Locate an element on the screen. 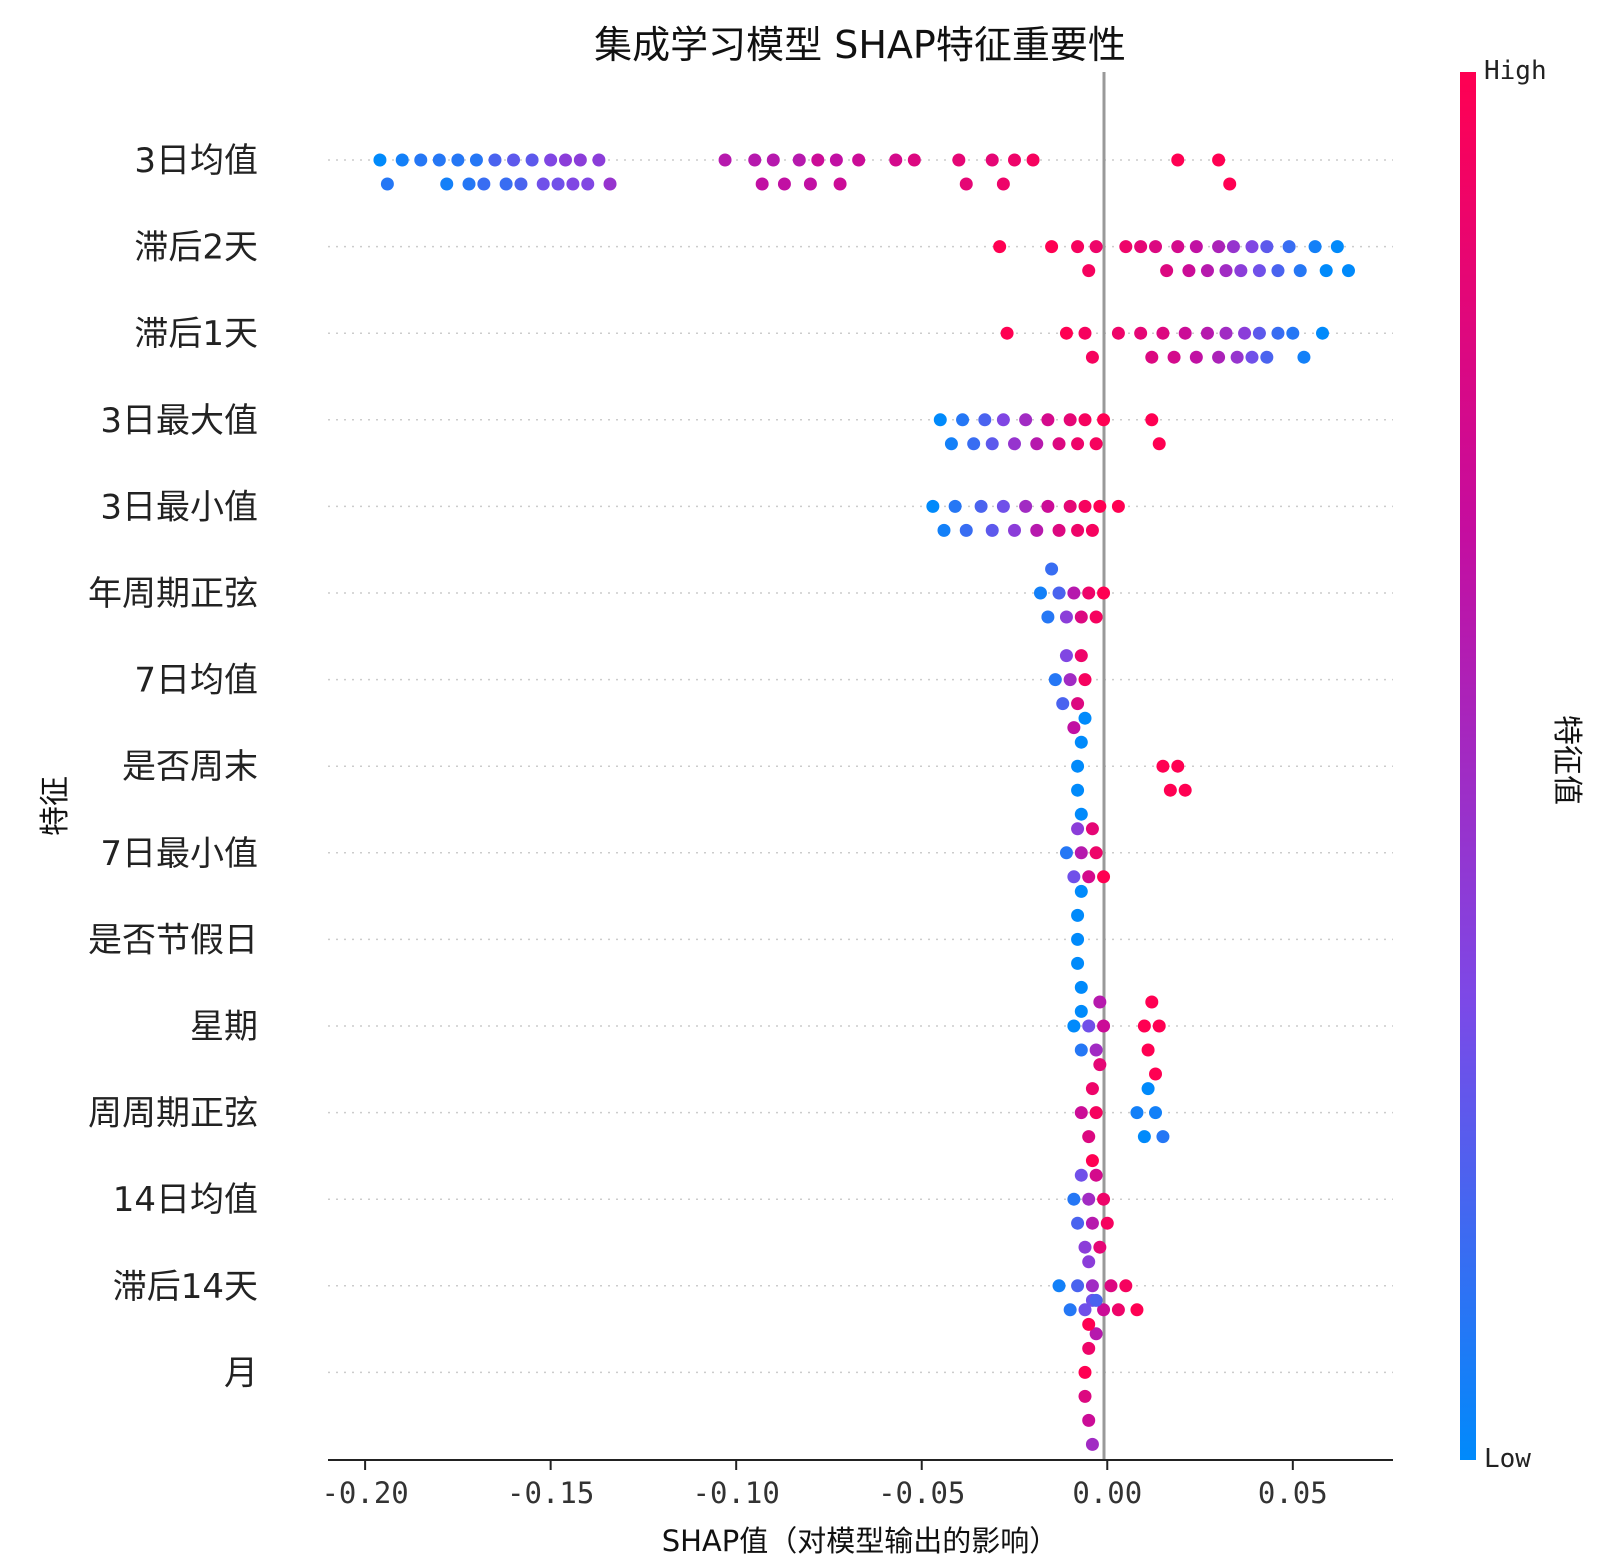  feature-label: 是否周末 is located at coordinates (190, 767).